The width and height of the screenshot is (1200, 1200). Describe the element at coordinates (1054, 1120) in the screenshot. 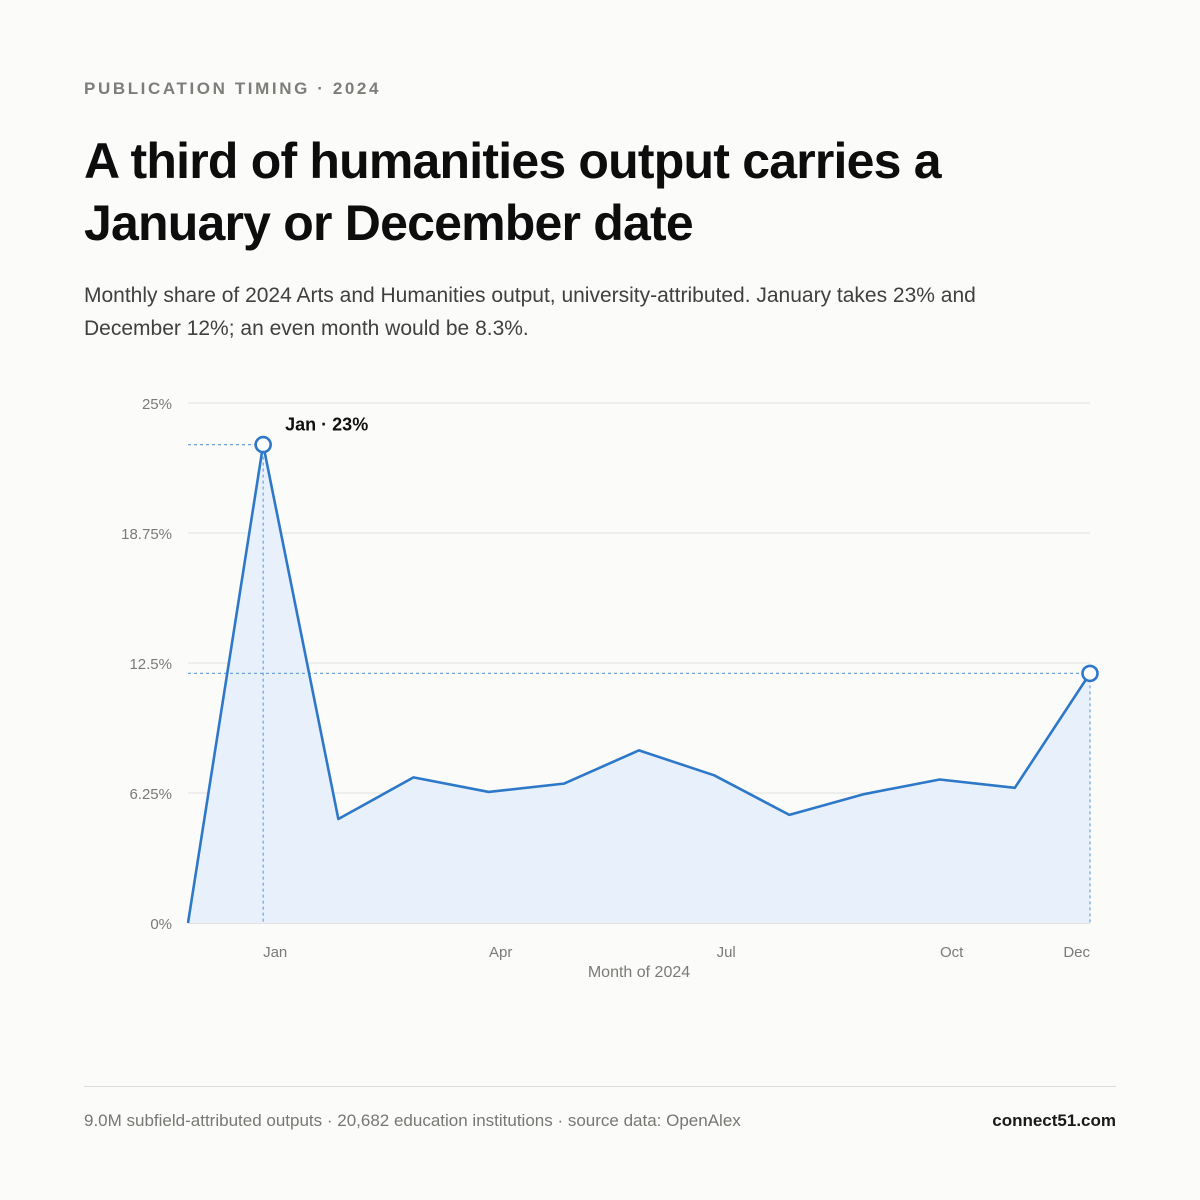

I see `brand-link: connect51.com` at that location.